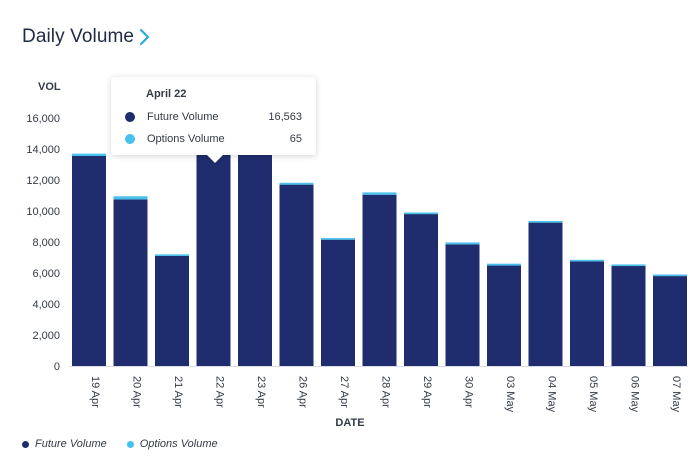 The height and width of the screenshot is (472, 700). Describe the element at coordinates (46, 274) in the screenshot. I see `y-tick-label: 6,000` at that location.